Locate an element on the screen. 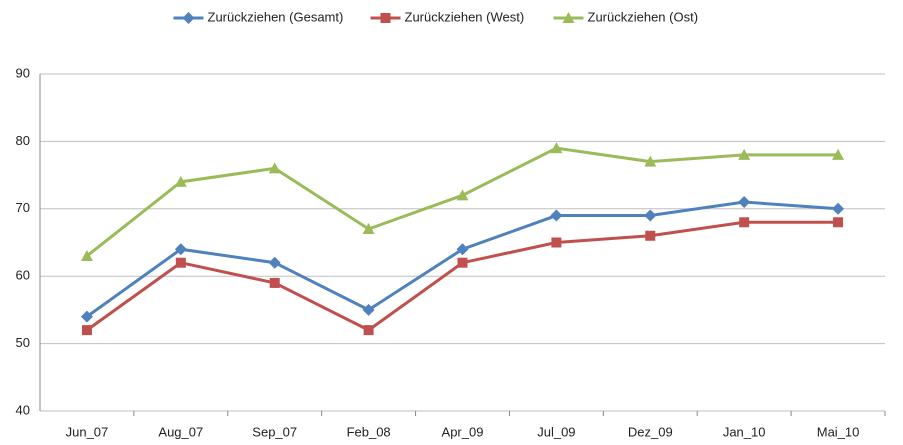  x-tick-label: Dez_09 is located at coordinates (650, 431).